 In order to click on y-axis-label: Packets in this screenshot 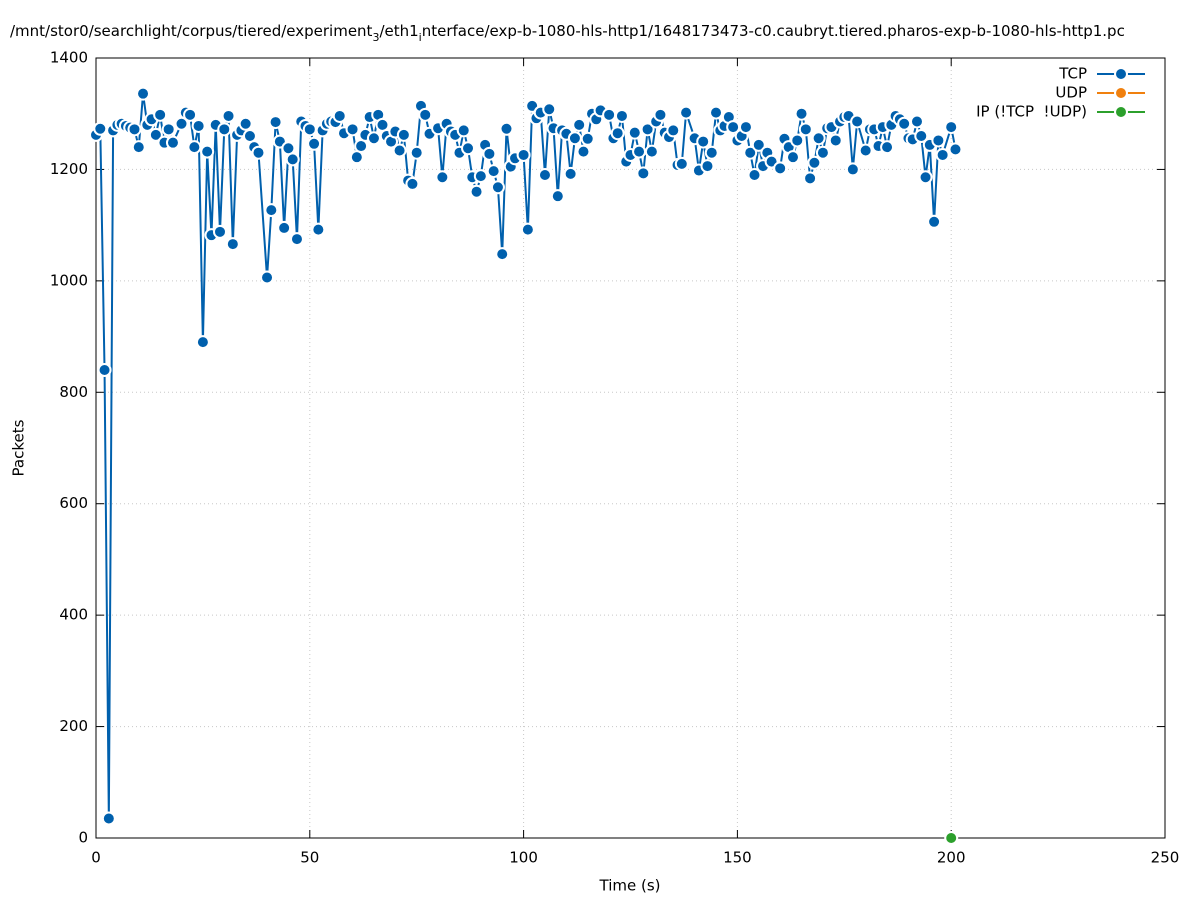, I will do `click(19, 447)`.